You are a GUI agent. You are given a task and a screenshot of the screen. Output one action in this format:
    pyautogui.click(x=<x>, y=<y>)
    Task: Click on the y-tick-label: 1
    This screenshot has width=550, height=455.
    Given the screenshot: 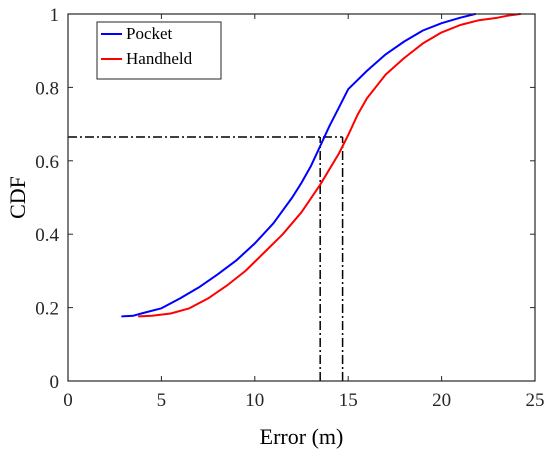 What is the action you would take?
    pyautogui.click(x=55, y=15)
    